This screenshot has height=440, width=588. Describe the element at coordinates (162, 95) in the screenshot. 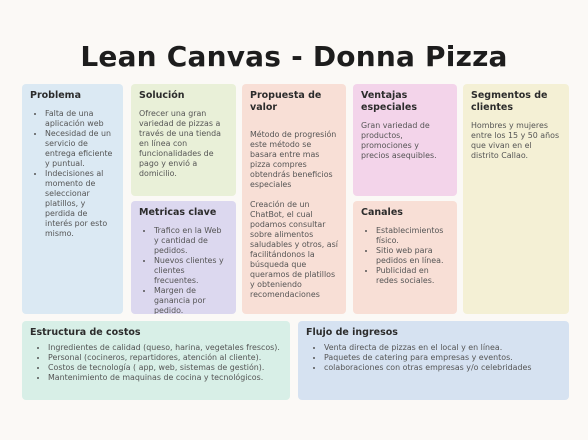

I see `solucion-heading: Solución` at that location.